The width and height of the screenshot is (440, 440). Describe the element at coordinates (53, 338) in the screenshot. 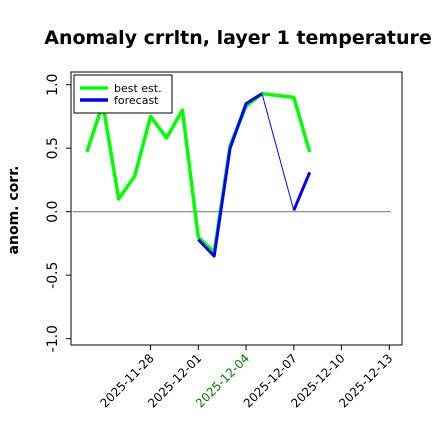

I see `y-tick-label: -1.0` at that location.